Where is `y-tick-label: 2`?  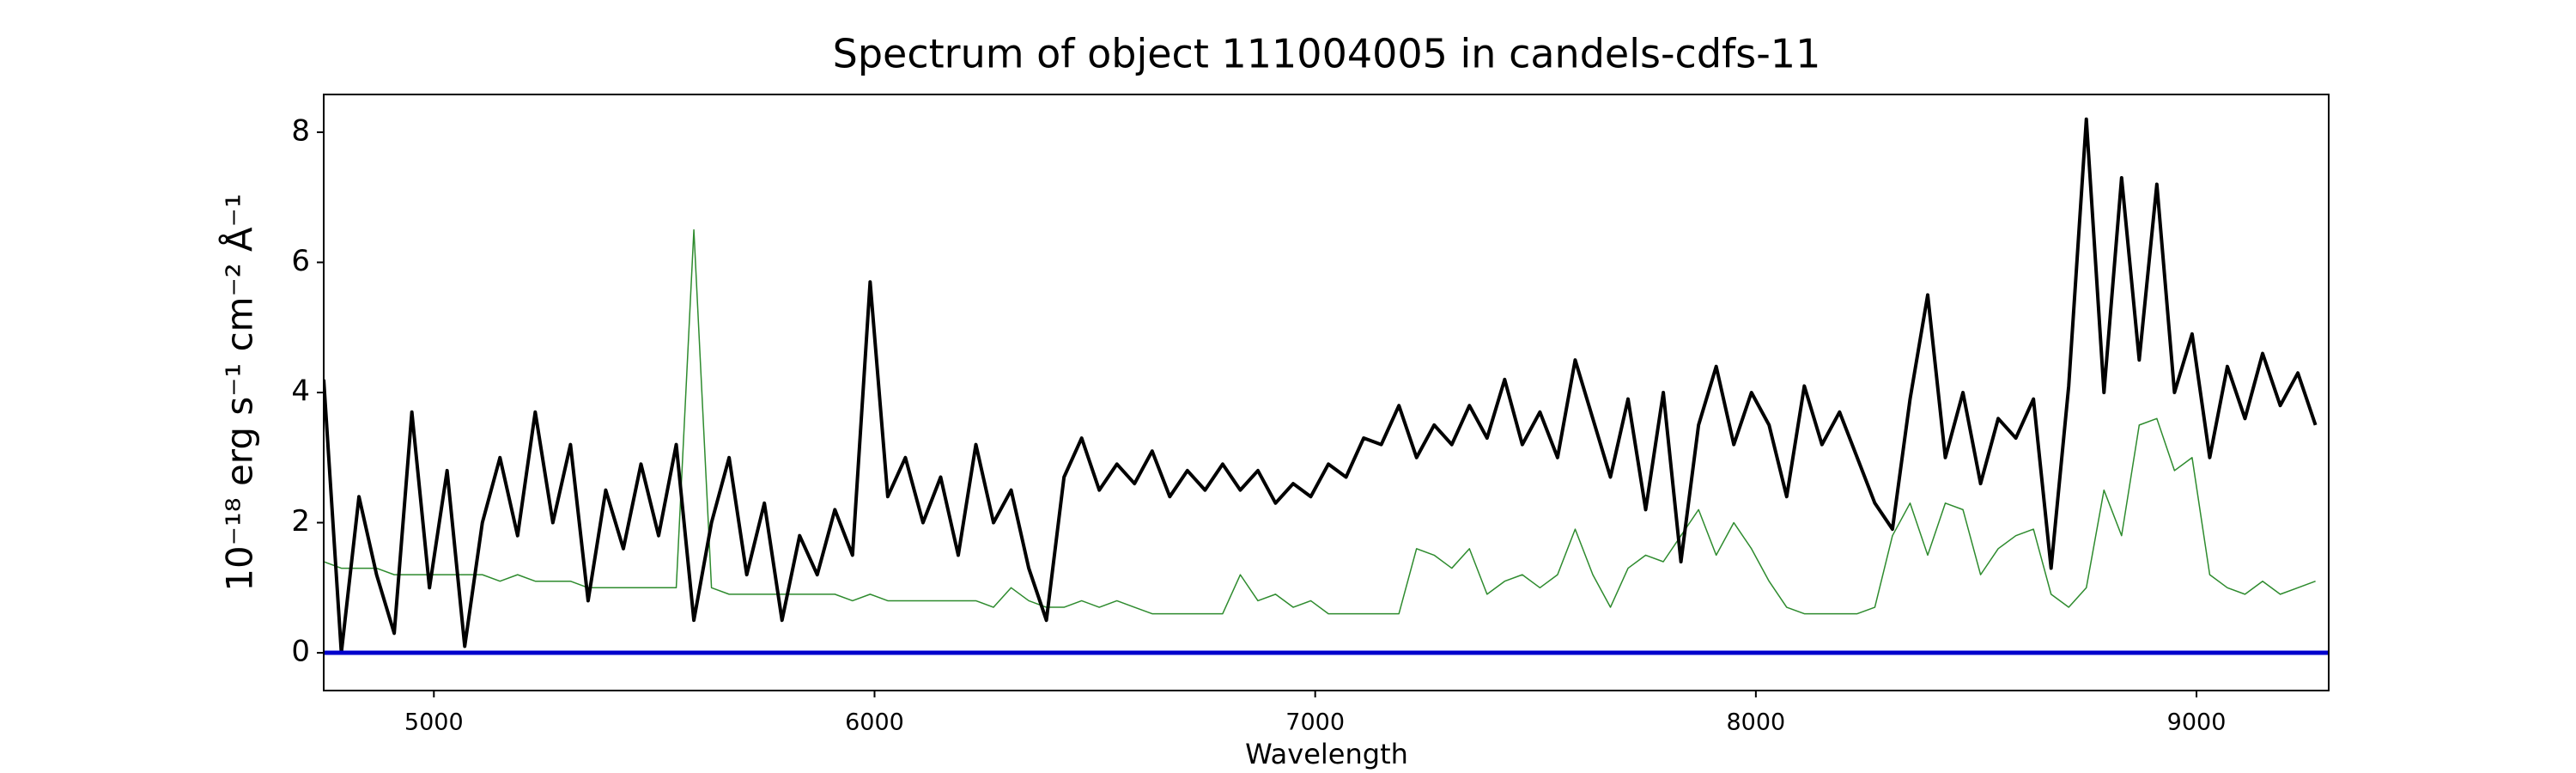 y-tick-label: 2 is located at coordinates (301, 521).